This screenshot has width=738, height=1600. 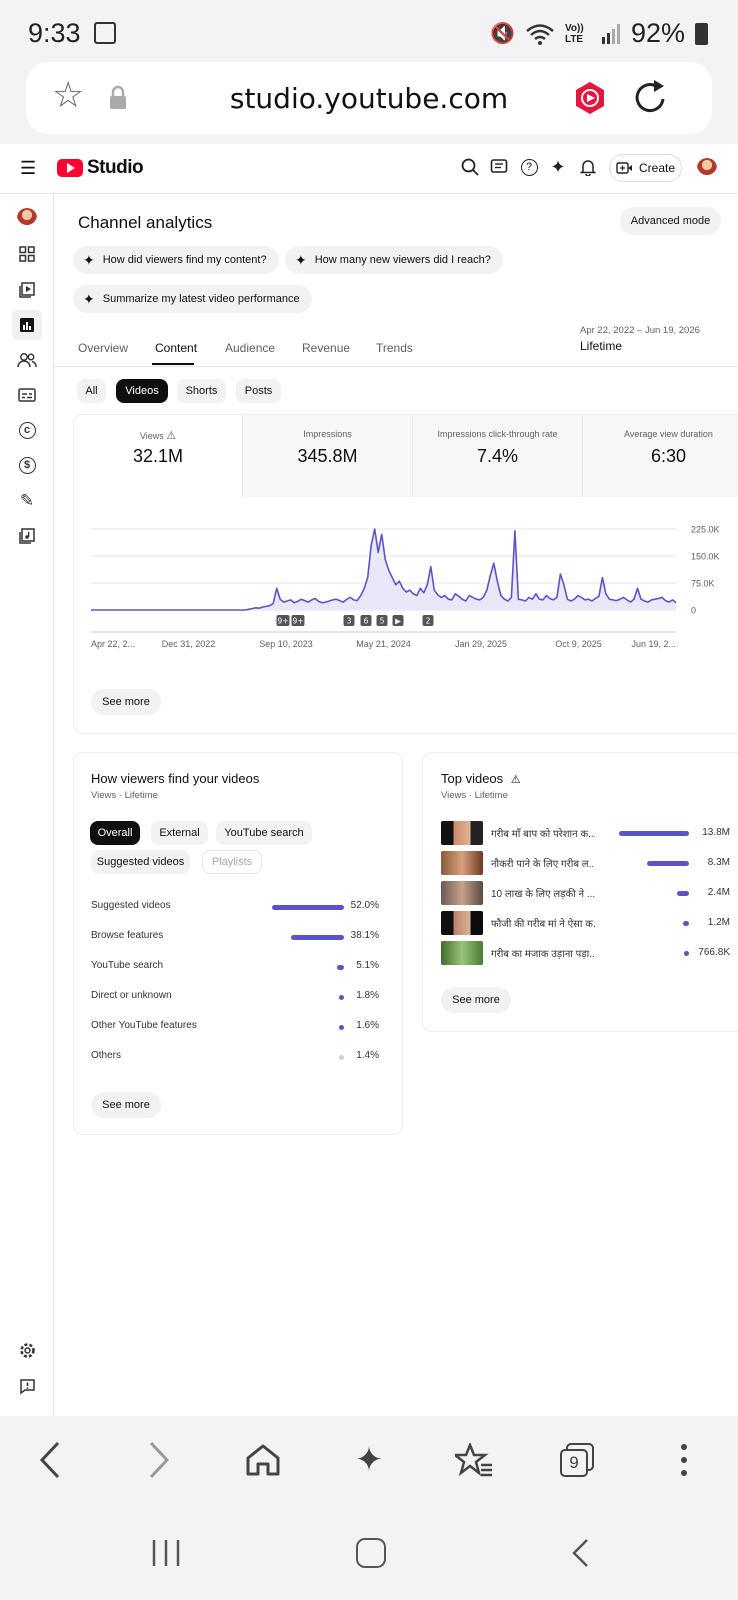 What do you see at coordinates (369, 1460) in the screenshot?
I see `ai-sparkle-icon: ✦` at bounding box center [369, 1460].